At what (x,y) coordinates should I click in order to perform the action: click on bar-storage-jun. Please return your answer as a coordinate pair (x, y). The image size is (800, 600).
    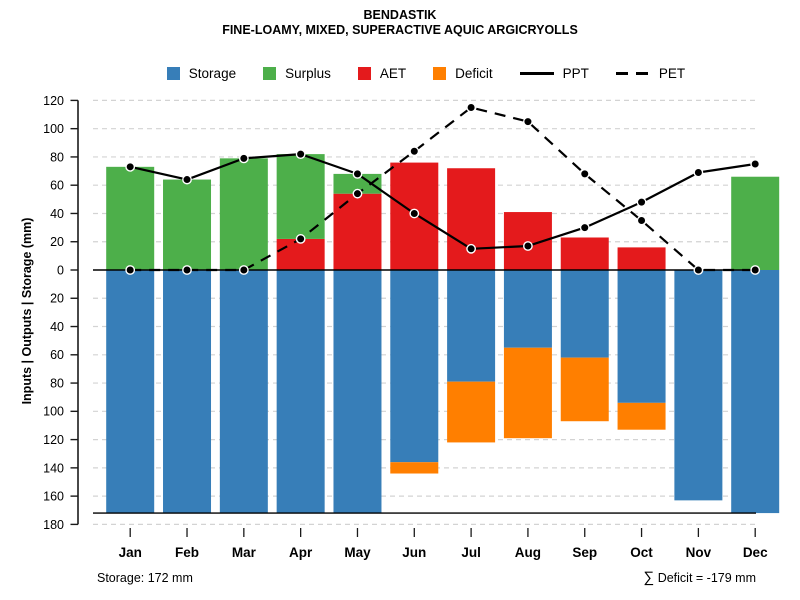
    Looking at the image, I should click on (414, 366).